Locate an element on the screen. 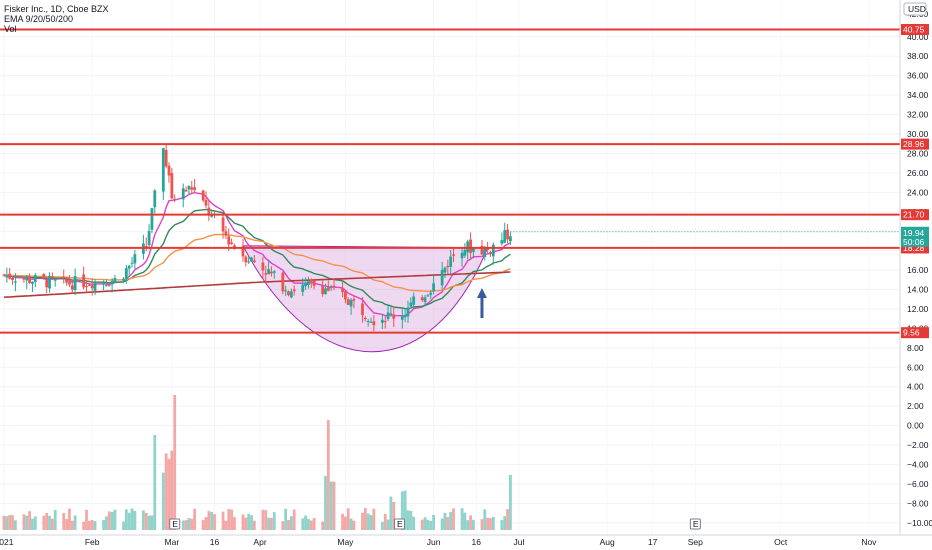  level-badge is located at coordinates (915, 333).